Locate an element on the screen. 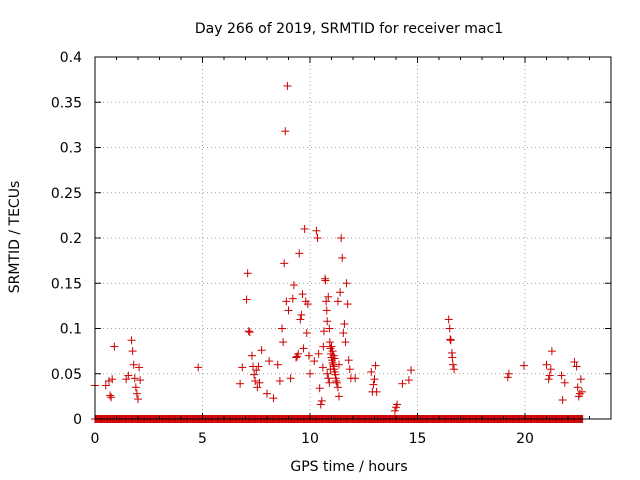 The width and height of the screenshot is (640, 480). y-tick-label: 0.1 is located at coordinates (71, 330).